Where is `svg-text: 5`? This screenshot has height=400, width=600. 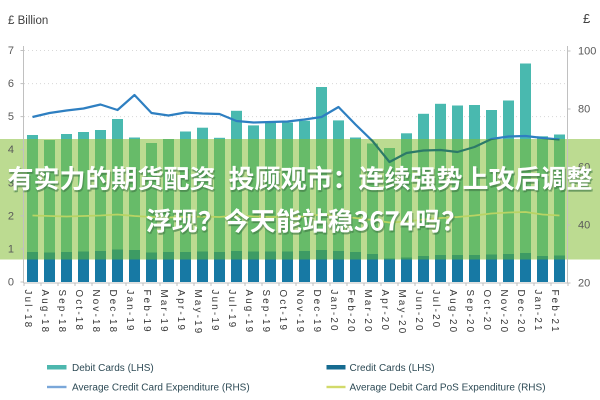 svg-text: 5 is located at coordinates (11, 117).